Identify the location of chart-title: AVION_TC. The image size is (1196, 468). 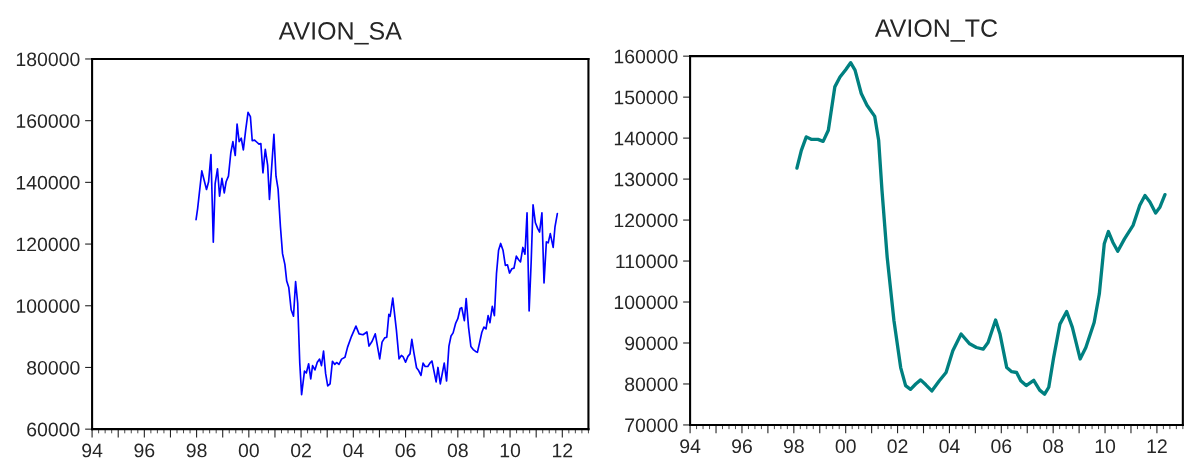
(936, 30).